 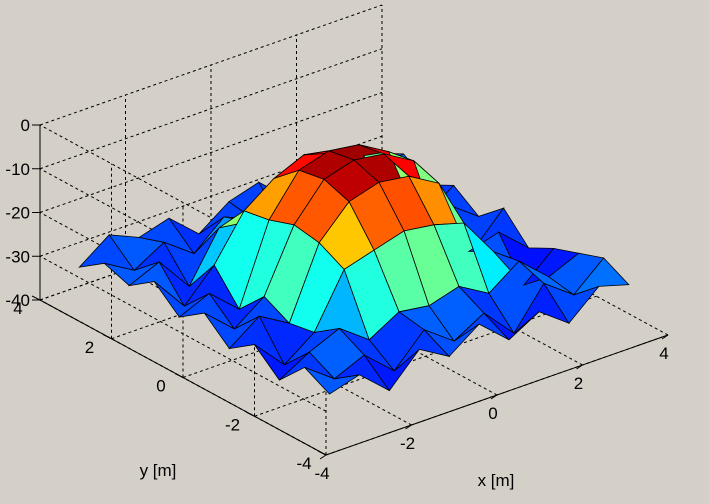 I want to click on z-tick-label: -20, so click(x=17, y=213).